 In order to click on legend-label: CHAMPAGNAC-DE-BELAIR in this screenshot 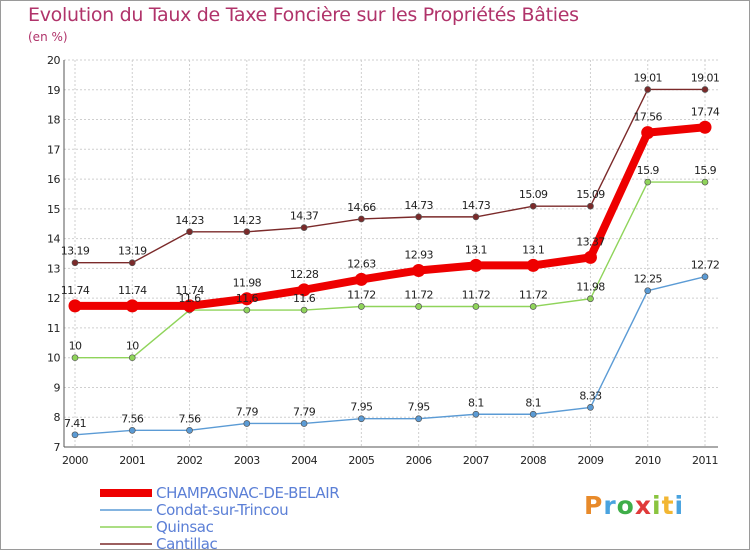, I will do `click(247, 493)`.